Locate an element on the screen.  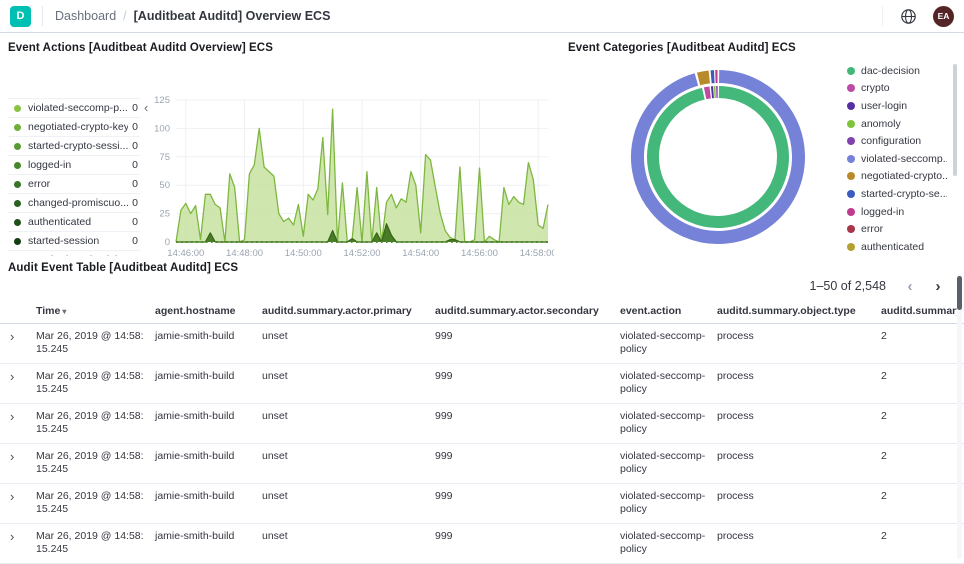
topbar-divider is located at coordinates (42, 16).